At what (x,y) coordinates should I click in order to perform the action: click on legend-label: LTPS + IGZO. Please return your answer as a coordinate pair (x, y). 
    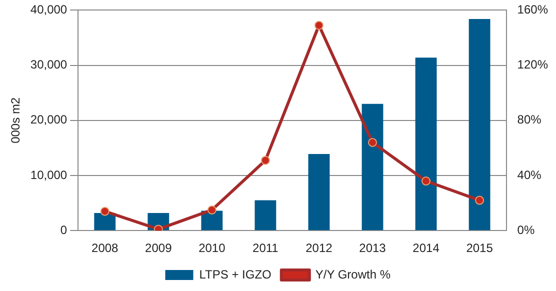
    Looking at the image, I should click on (235, 274).